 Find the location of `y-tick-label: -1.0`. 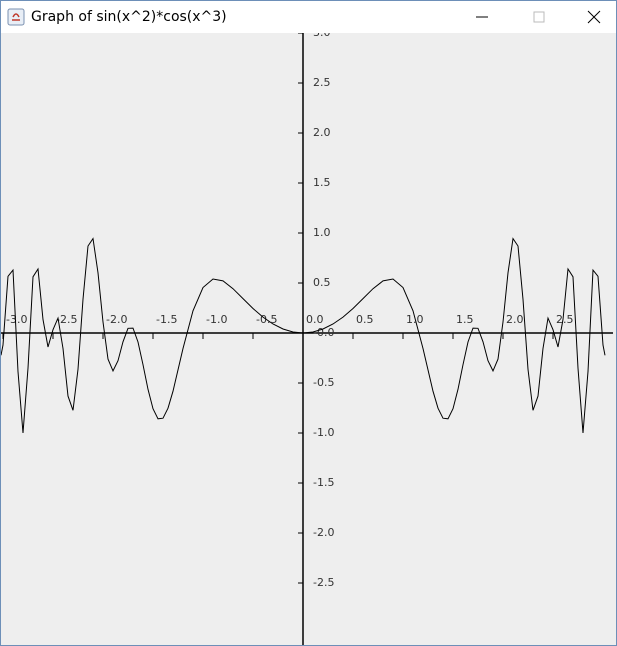

y-tick-label: -1.0 is located at coordinates (323, 432).